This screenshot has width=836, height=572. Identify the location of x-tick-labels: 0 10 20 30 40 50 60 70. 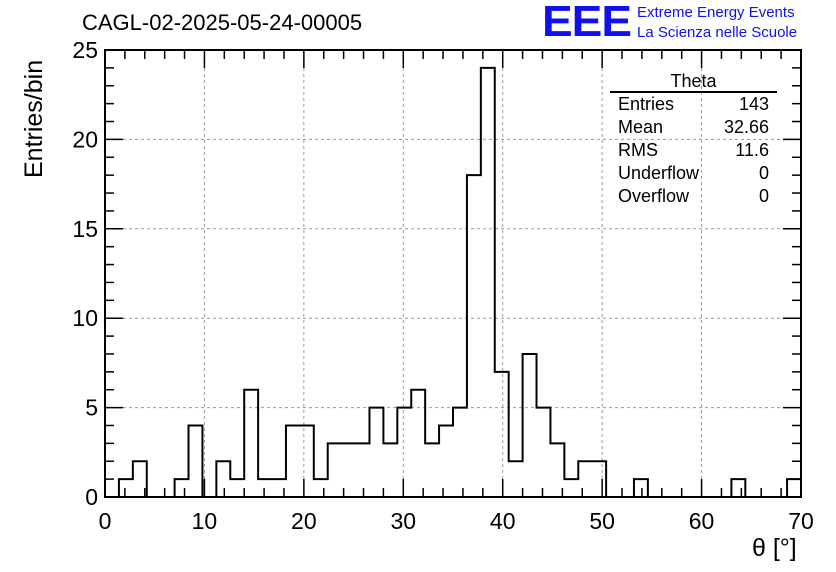
(456, 521).